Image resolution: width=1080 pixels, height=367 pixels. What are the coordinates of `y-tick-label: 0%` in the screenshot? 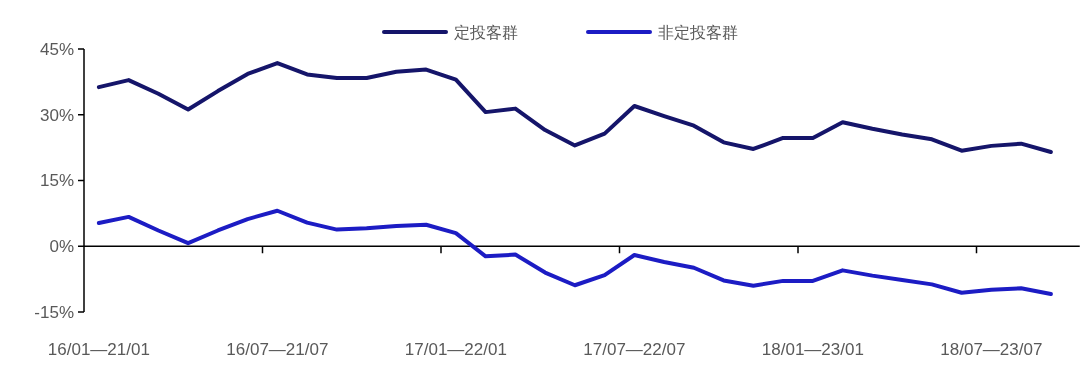 It's located at (61, 247).